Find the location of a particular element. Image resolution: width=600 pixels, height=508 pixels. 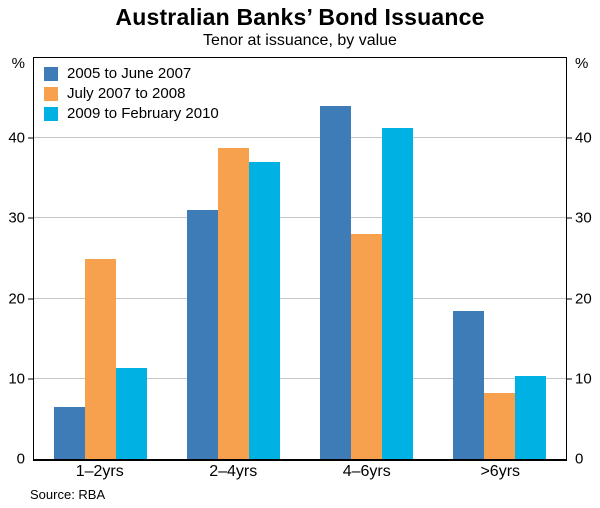

x-category-label-2: 2–4yrs is located at coordinates (233, 471).